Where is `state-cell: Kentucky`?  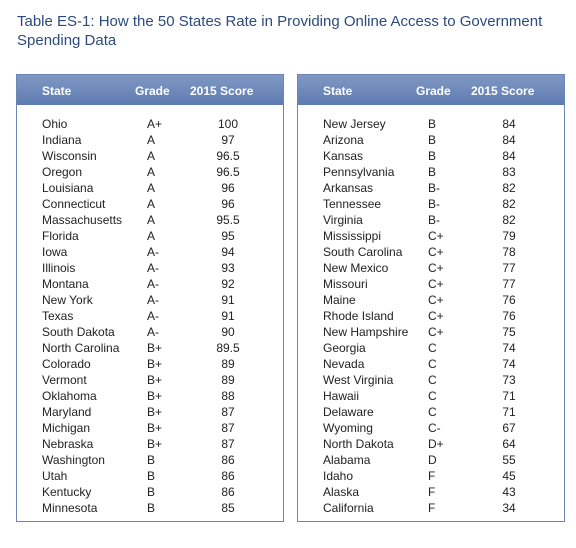
state-cell: Kentucky is located at coordinates (67, 492).